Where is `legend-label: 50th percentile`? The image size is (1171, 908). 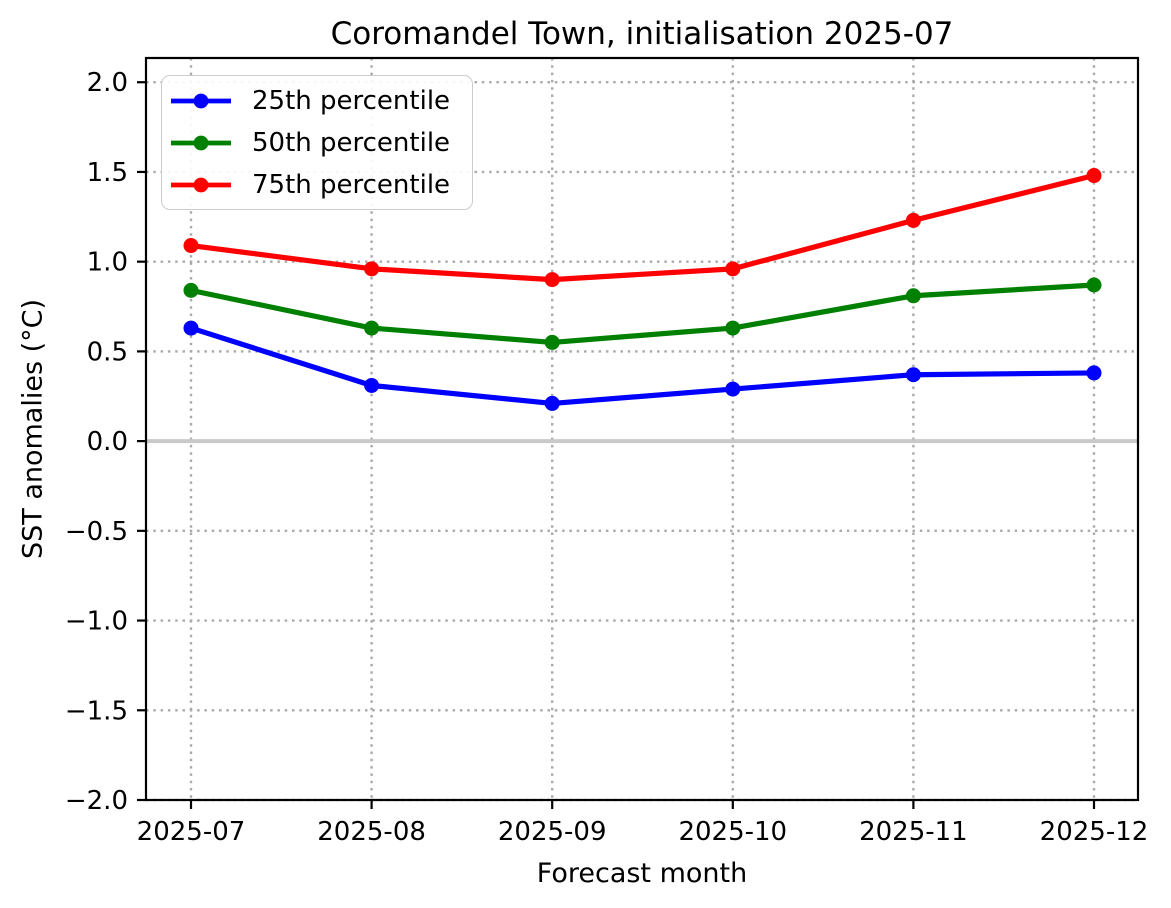 legend-label: 50th percentile is located at coordinates (351, 142).